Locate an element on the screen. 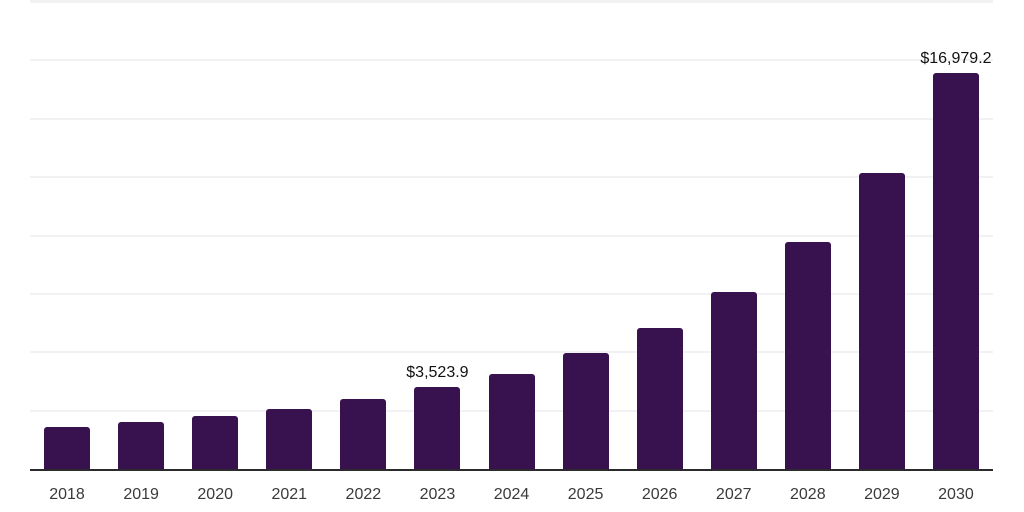 The image size is (1024, 512). bar-2029 is located at coordinates (881, 321).